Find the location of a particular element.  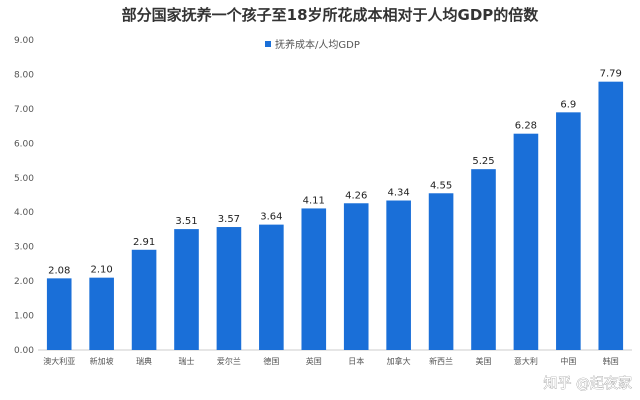

bar-value-label: 2.10 is located at coordinates (102, 270).